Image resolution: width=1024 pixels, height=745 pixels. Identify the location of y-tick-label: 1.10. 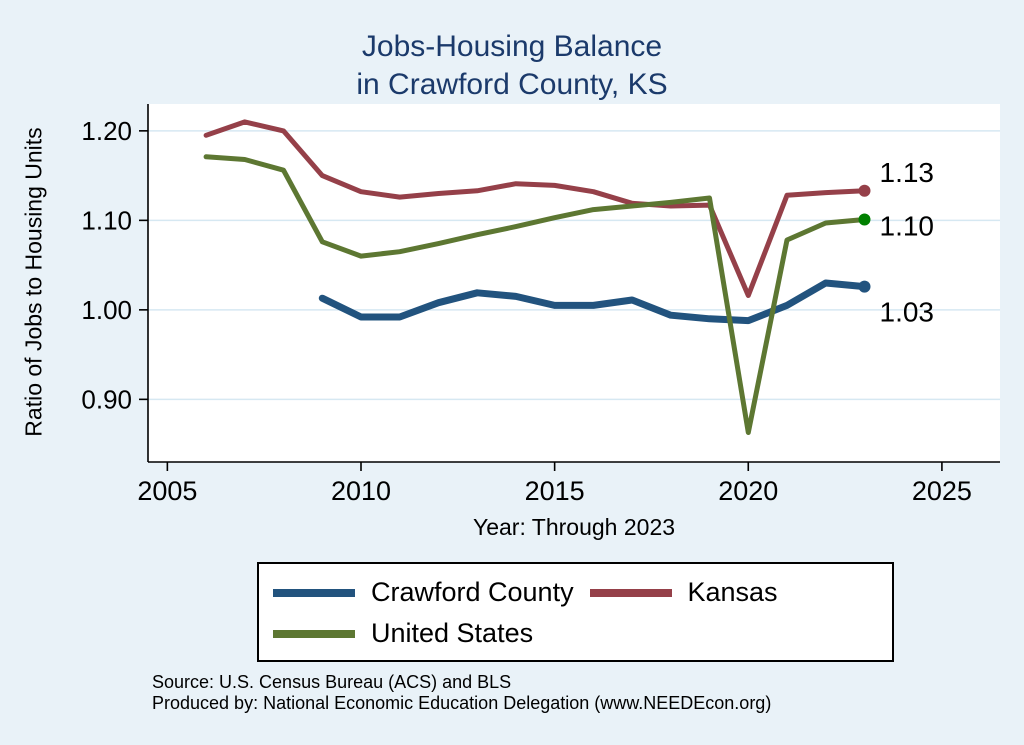
(106, 220).